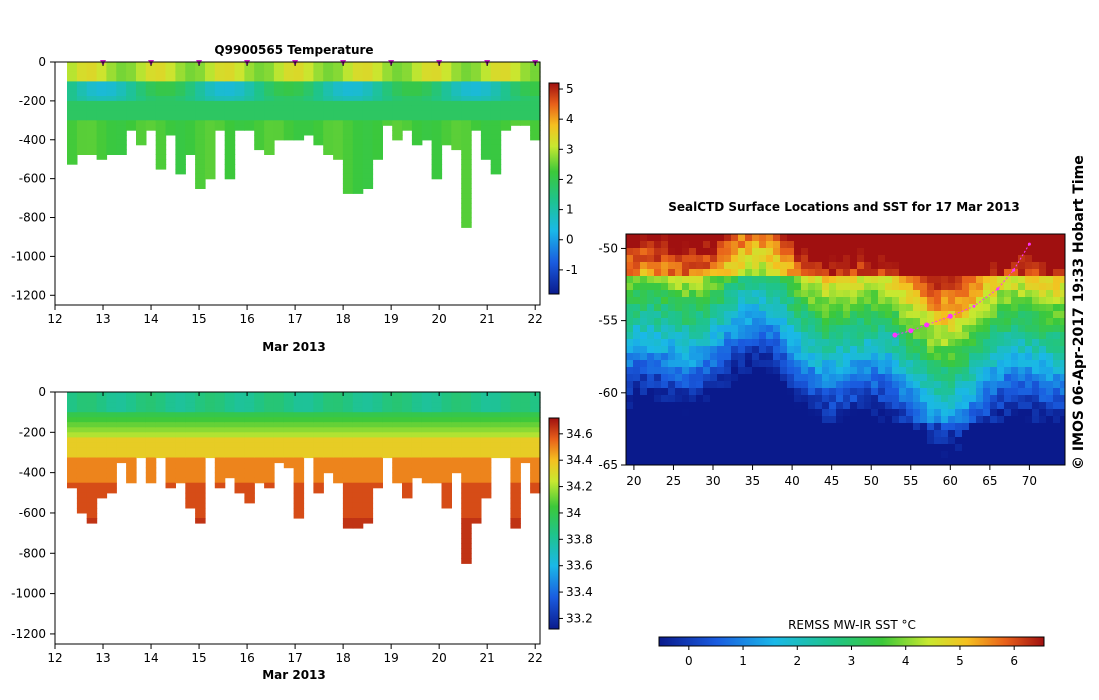 The width and height of the screenshot is (1099, 700). Describe the element at coordinates (33, 513) in the screenshot. I see `salinity-y-ticks: 0-200-400-600-800-1000-1200` at that location.